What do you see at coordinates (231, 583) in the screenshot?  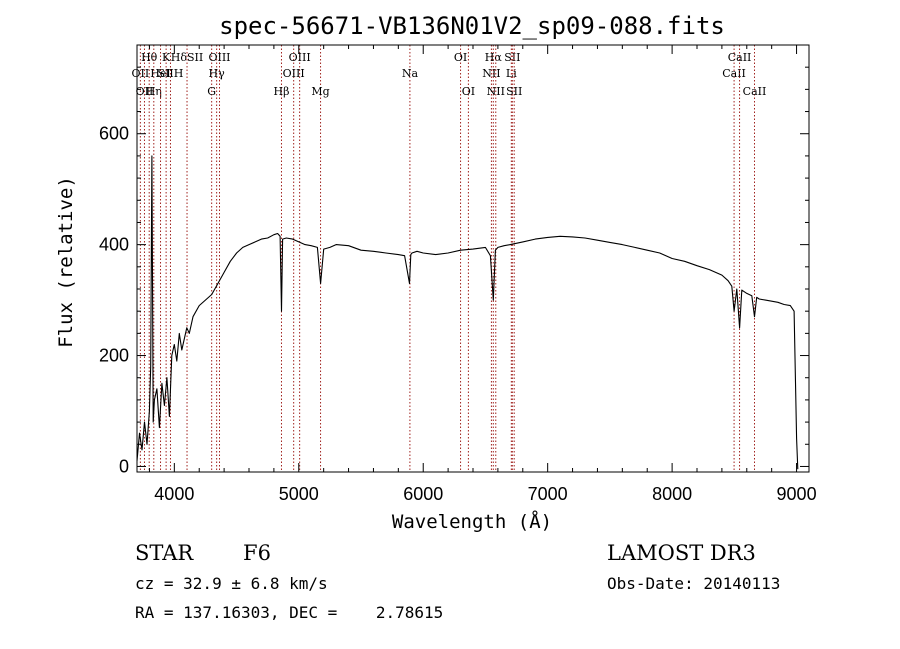 I see `redshift-cz: cz = 32.9 ± 6.8 km/s` at bounding box center [231, 583].